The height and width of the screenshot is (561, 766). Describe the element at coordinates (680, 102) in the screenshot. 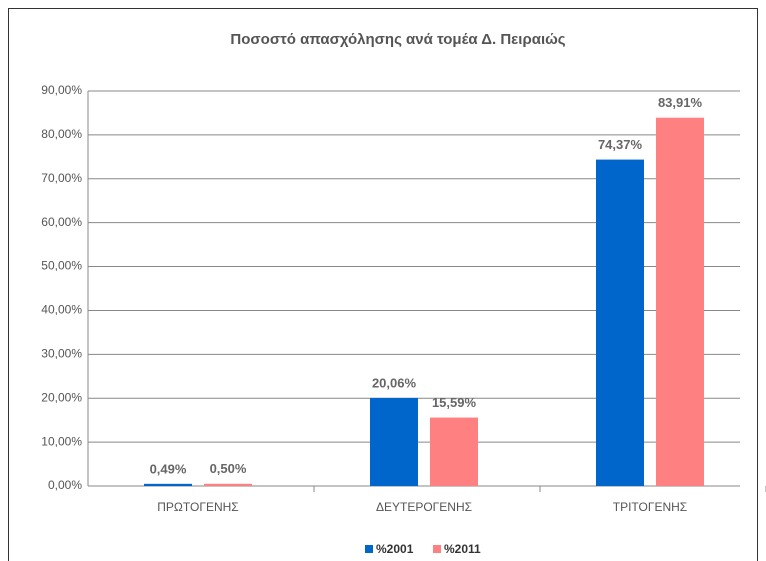

I see `data-label: 83,91%` at that location.